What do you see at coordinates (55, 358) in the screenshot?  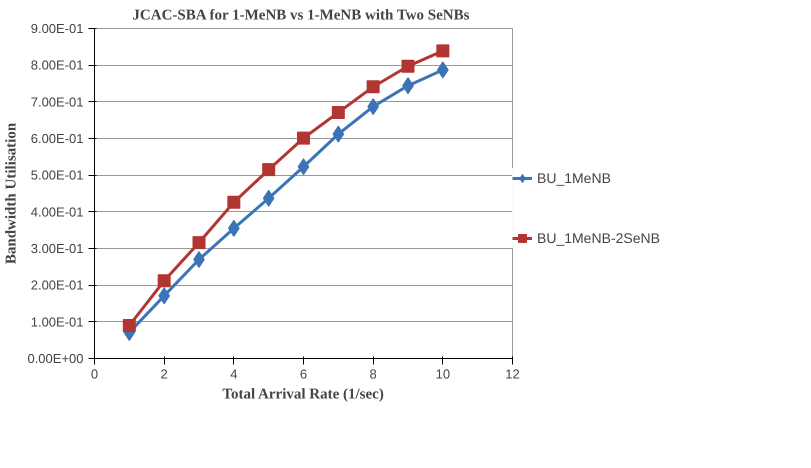 I see `y-tick-label: 0.00E+00` at bounding box center [55, 358].